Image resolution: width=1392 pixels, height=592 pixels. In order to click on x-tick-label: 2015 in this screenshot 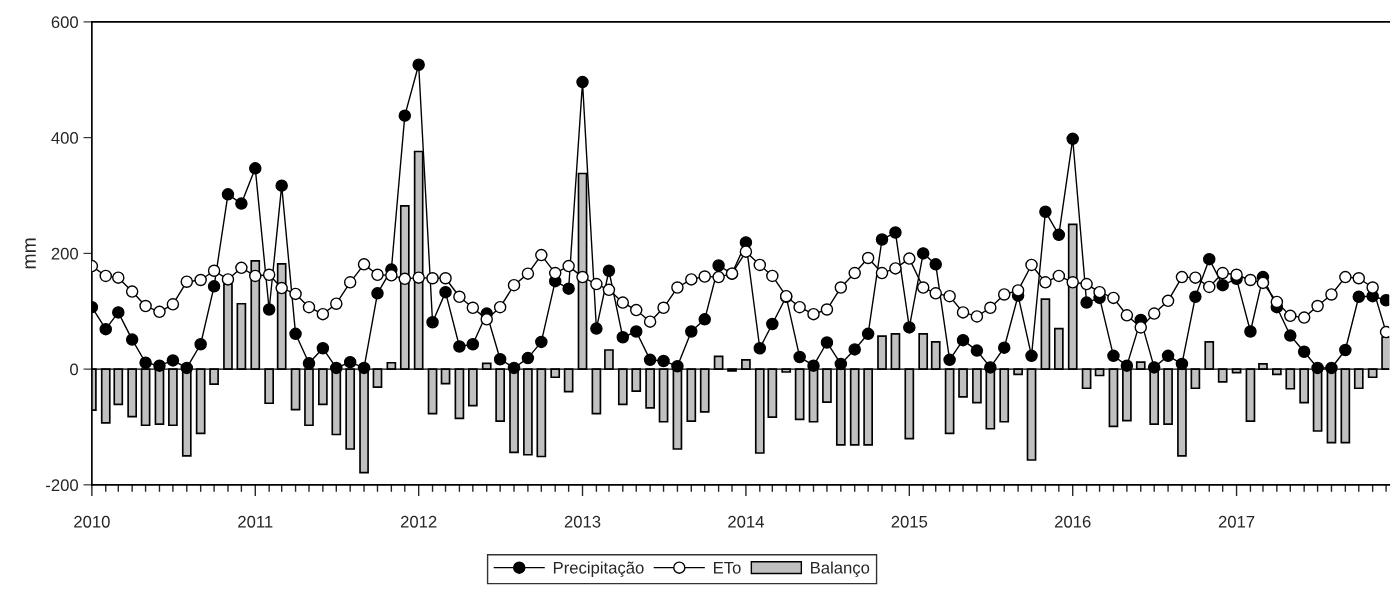, I will do `click(909, 521)`.